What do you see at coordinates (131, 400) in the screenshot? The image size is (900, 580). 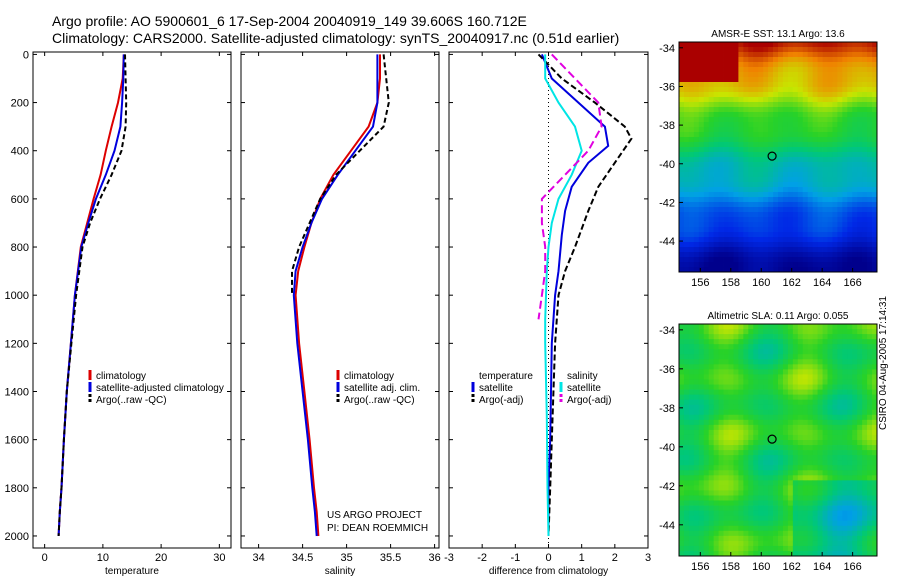 I see `legend-label: Argo(..raw -QC)` at bounding box center [131, 400].